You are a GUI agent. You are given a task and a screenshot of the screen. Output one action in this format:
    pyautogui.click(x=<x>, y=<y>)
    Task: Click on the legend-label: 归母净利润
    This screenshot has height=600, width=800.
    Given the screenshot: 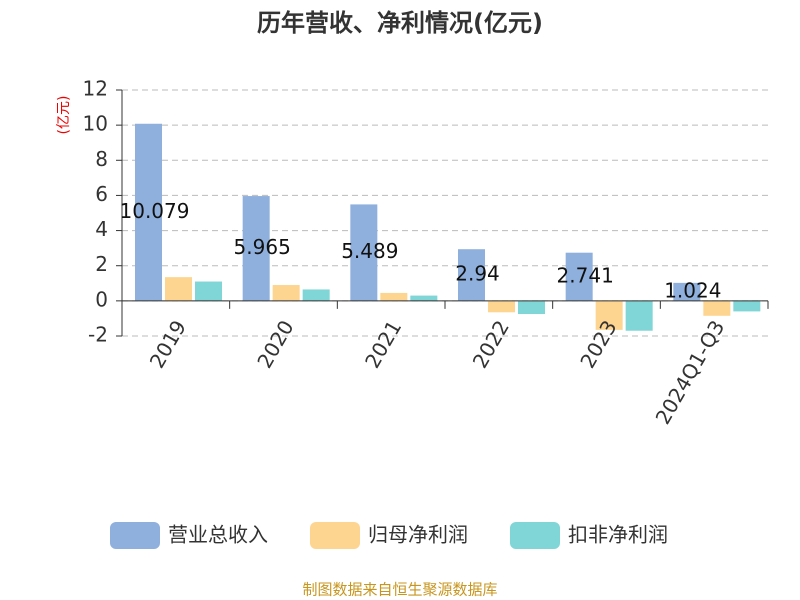 What is the action you would take?
    pyautogui.click(x=418, y=535)
    